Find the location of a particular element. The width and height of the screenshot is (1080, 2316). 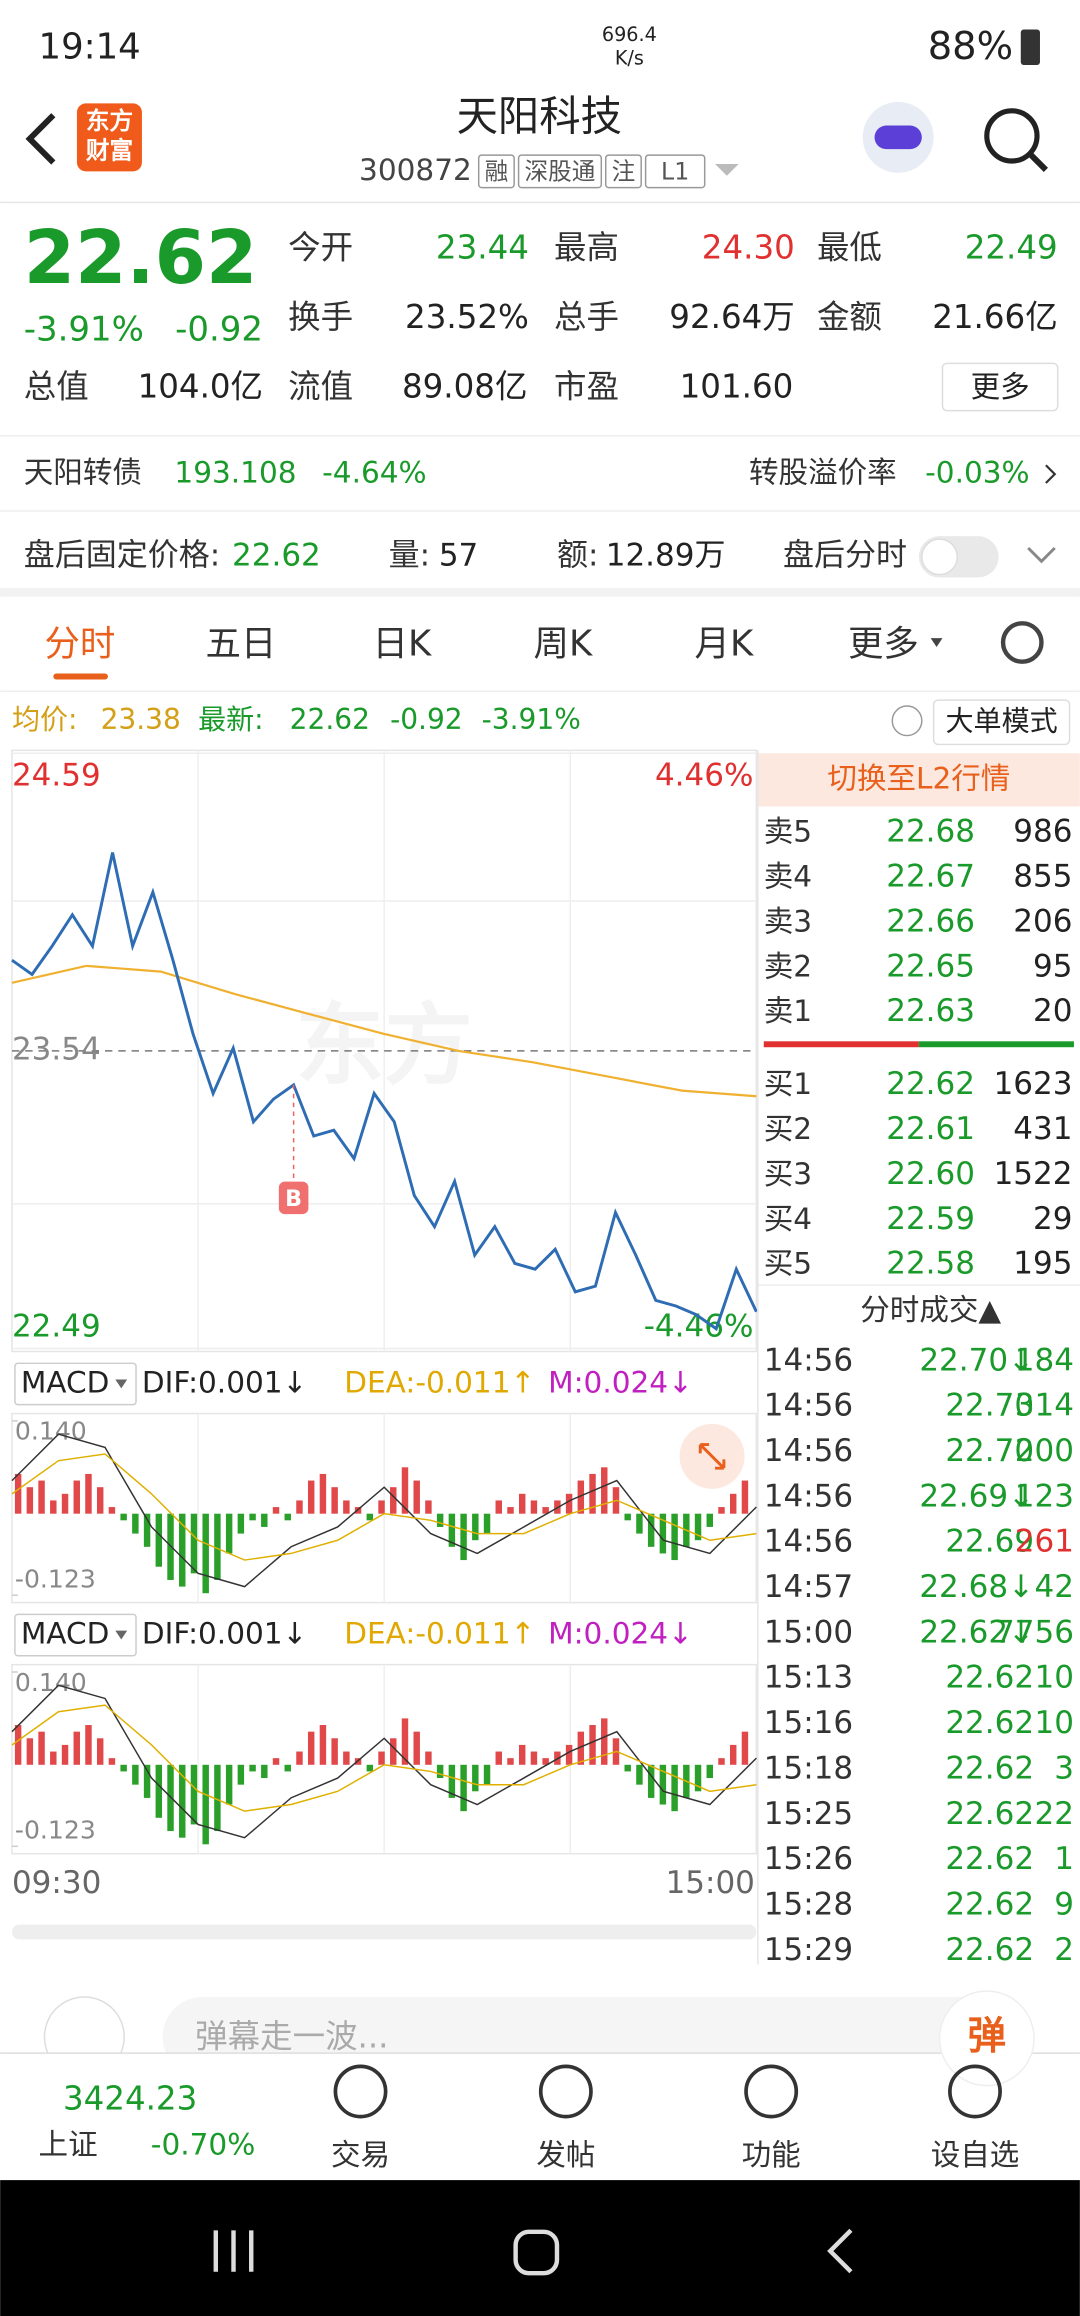

trade-price: 22.69↓ is located at coordinates (976, 1496).